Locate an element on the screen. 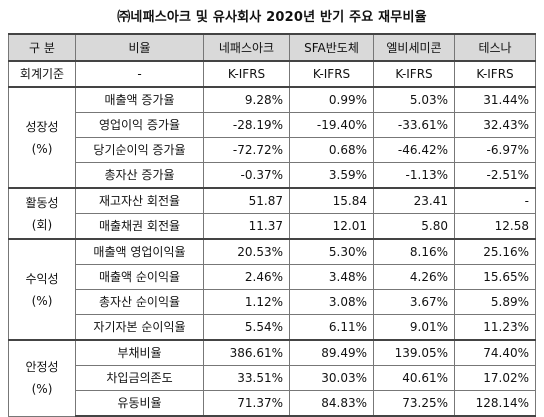 The width and height of the screenshot is (544, 417). table-row: 총자산 순이익율 1.12% 3.08% 3.67% 5.89% is located at coordinates (272, 302).